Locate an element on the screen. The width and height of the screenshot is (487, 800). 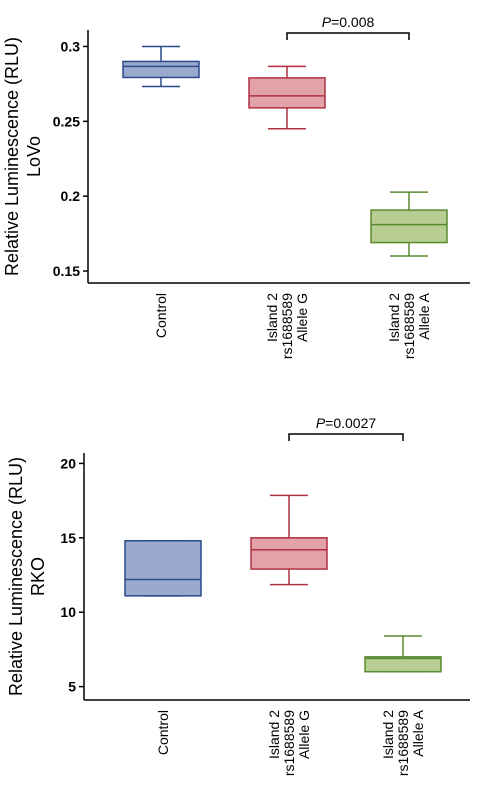
y-tick-label: 0.25 is located at coordinates (66, 121).